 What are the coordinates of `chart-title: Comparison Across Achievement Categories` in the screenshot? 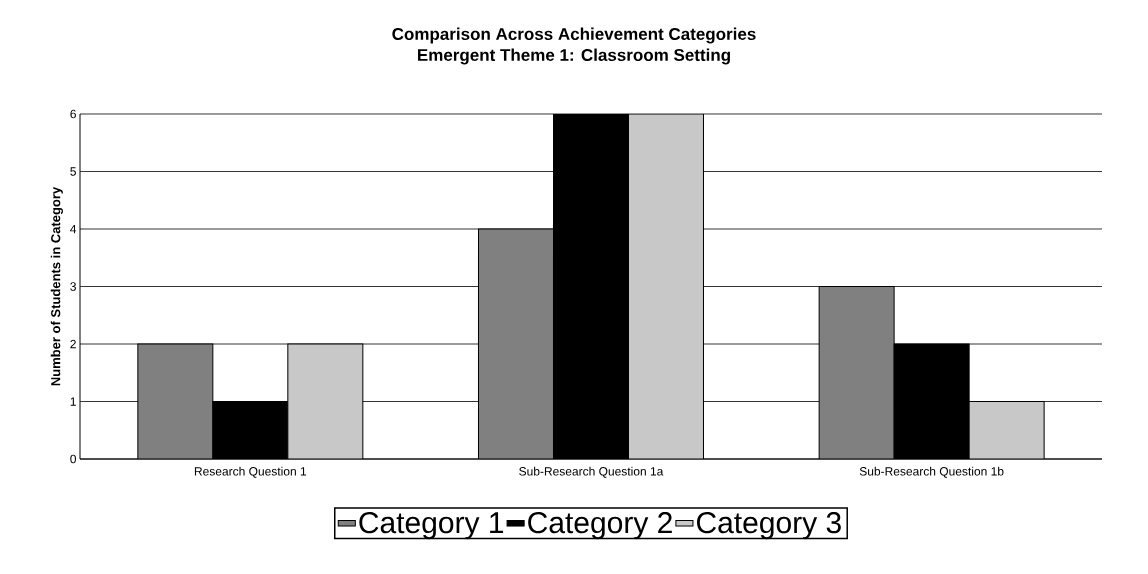 It's located at (574, 35).